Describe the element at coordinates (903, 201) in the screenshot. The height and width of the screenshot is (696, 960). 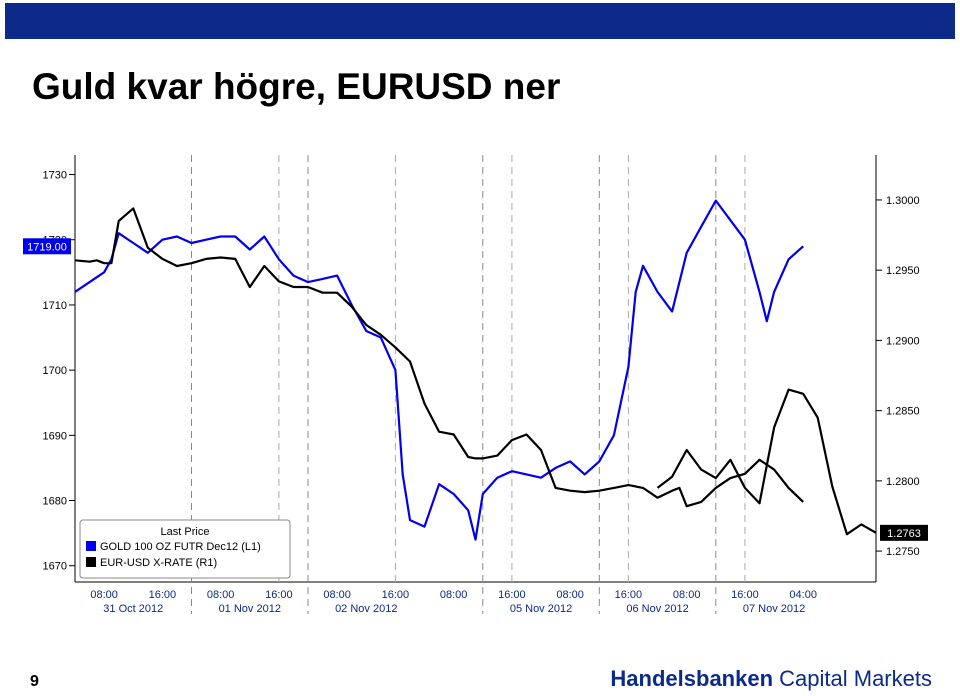
I see `right-tick-label: 1.3000` at that location.